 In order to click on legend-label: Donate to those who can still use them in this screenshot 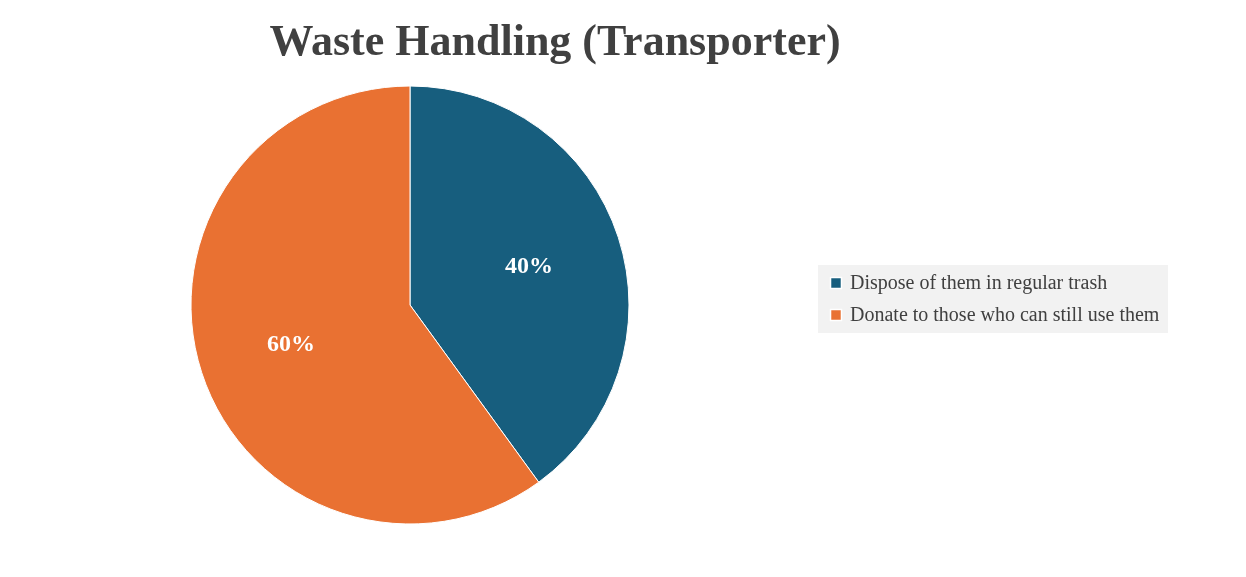, I will do `click(1005, 314)`.